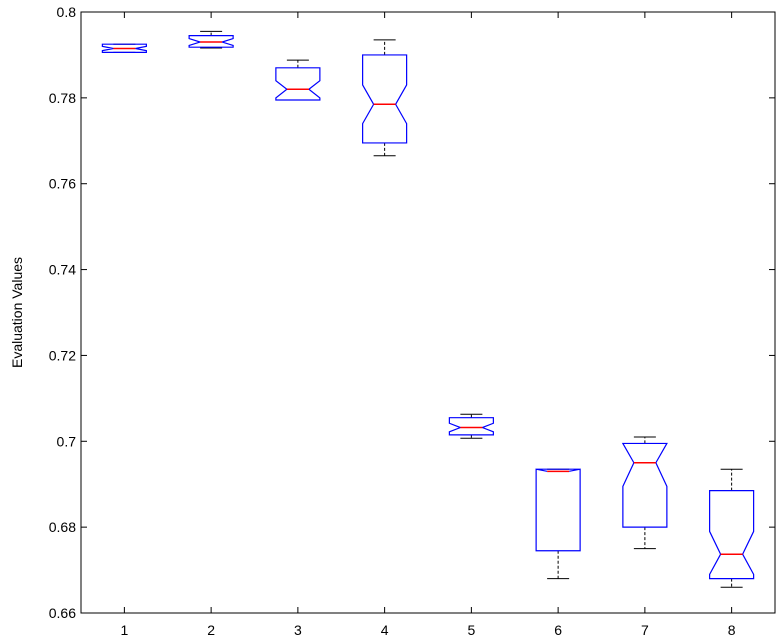 Image resolution: width=779 pixels, height=644 pixels. I want to click on x-tick-label: 3, so click(298, 630).